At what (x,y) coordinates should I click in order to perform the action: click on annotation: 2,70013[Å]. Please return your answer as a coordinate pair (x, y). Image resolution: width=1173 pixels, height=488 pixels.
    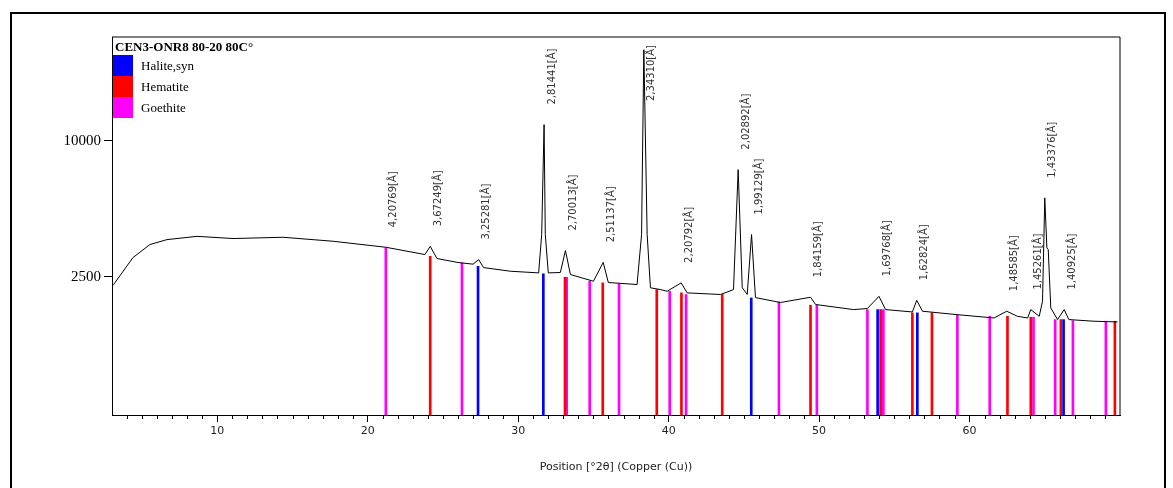
    Looking at the image, I should click on (572, 202).